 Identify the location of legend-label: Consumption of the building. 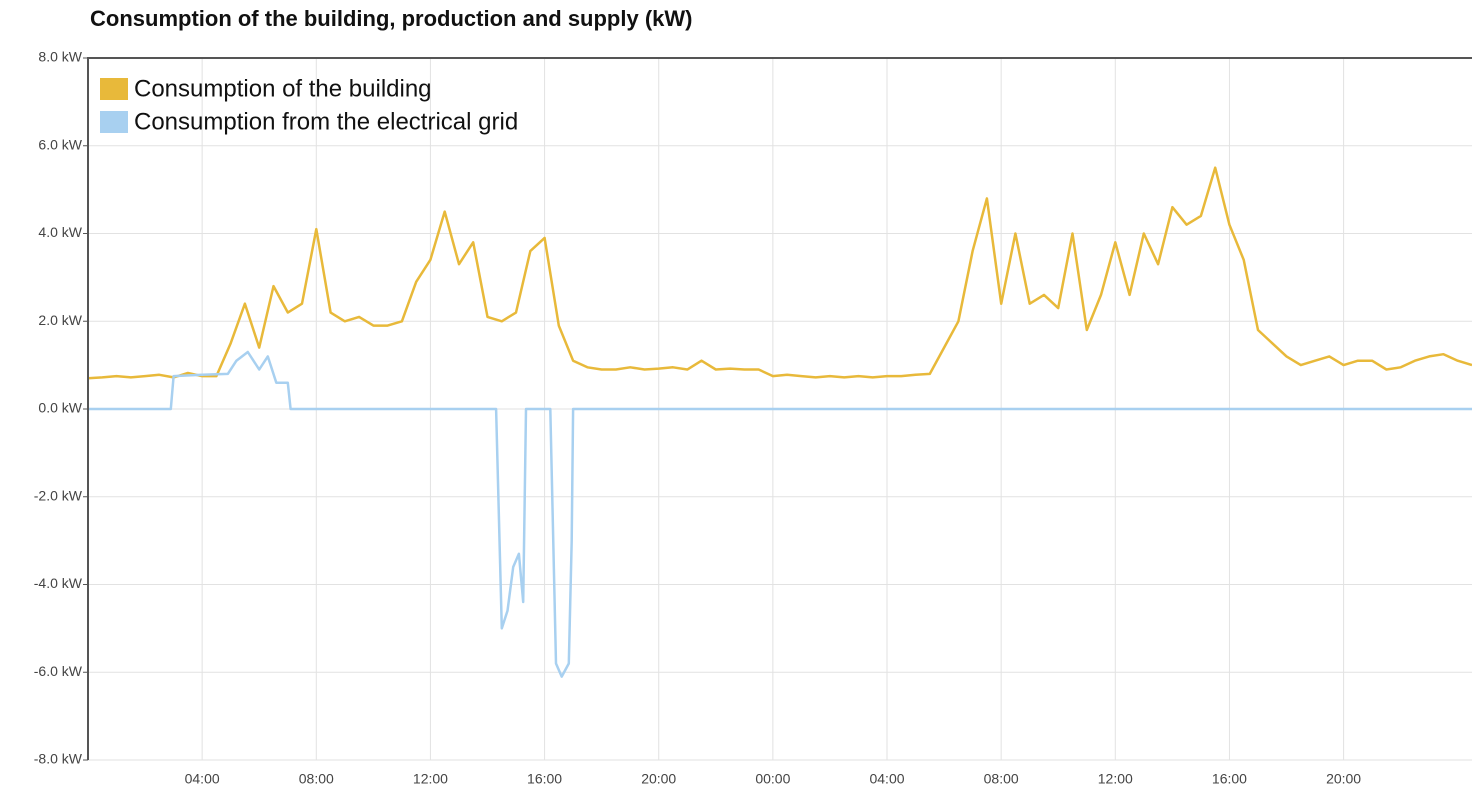
(283, 88).